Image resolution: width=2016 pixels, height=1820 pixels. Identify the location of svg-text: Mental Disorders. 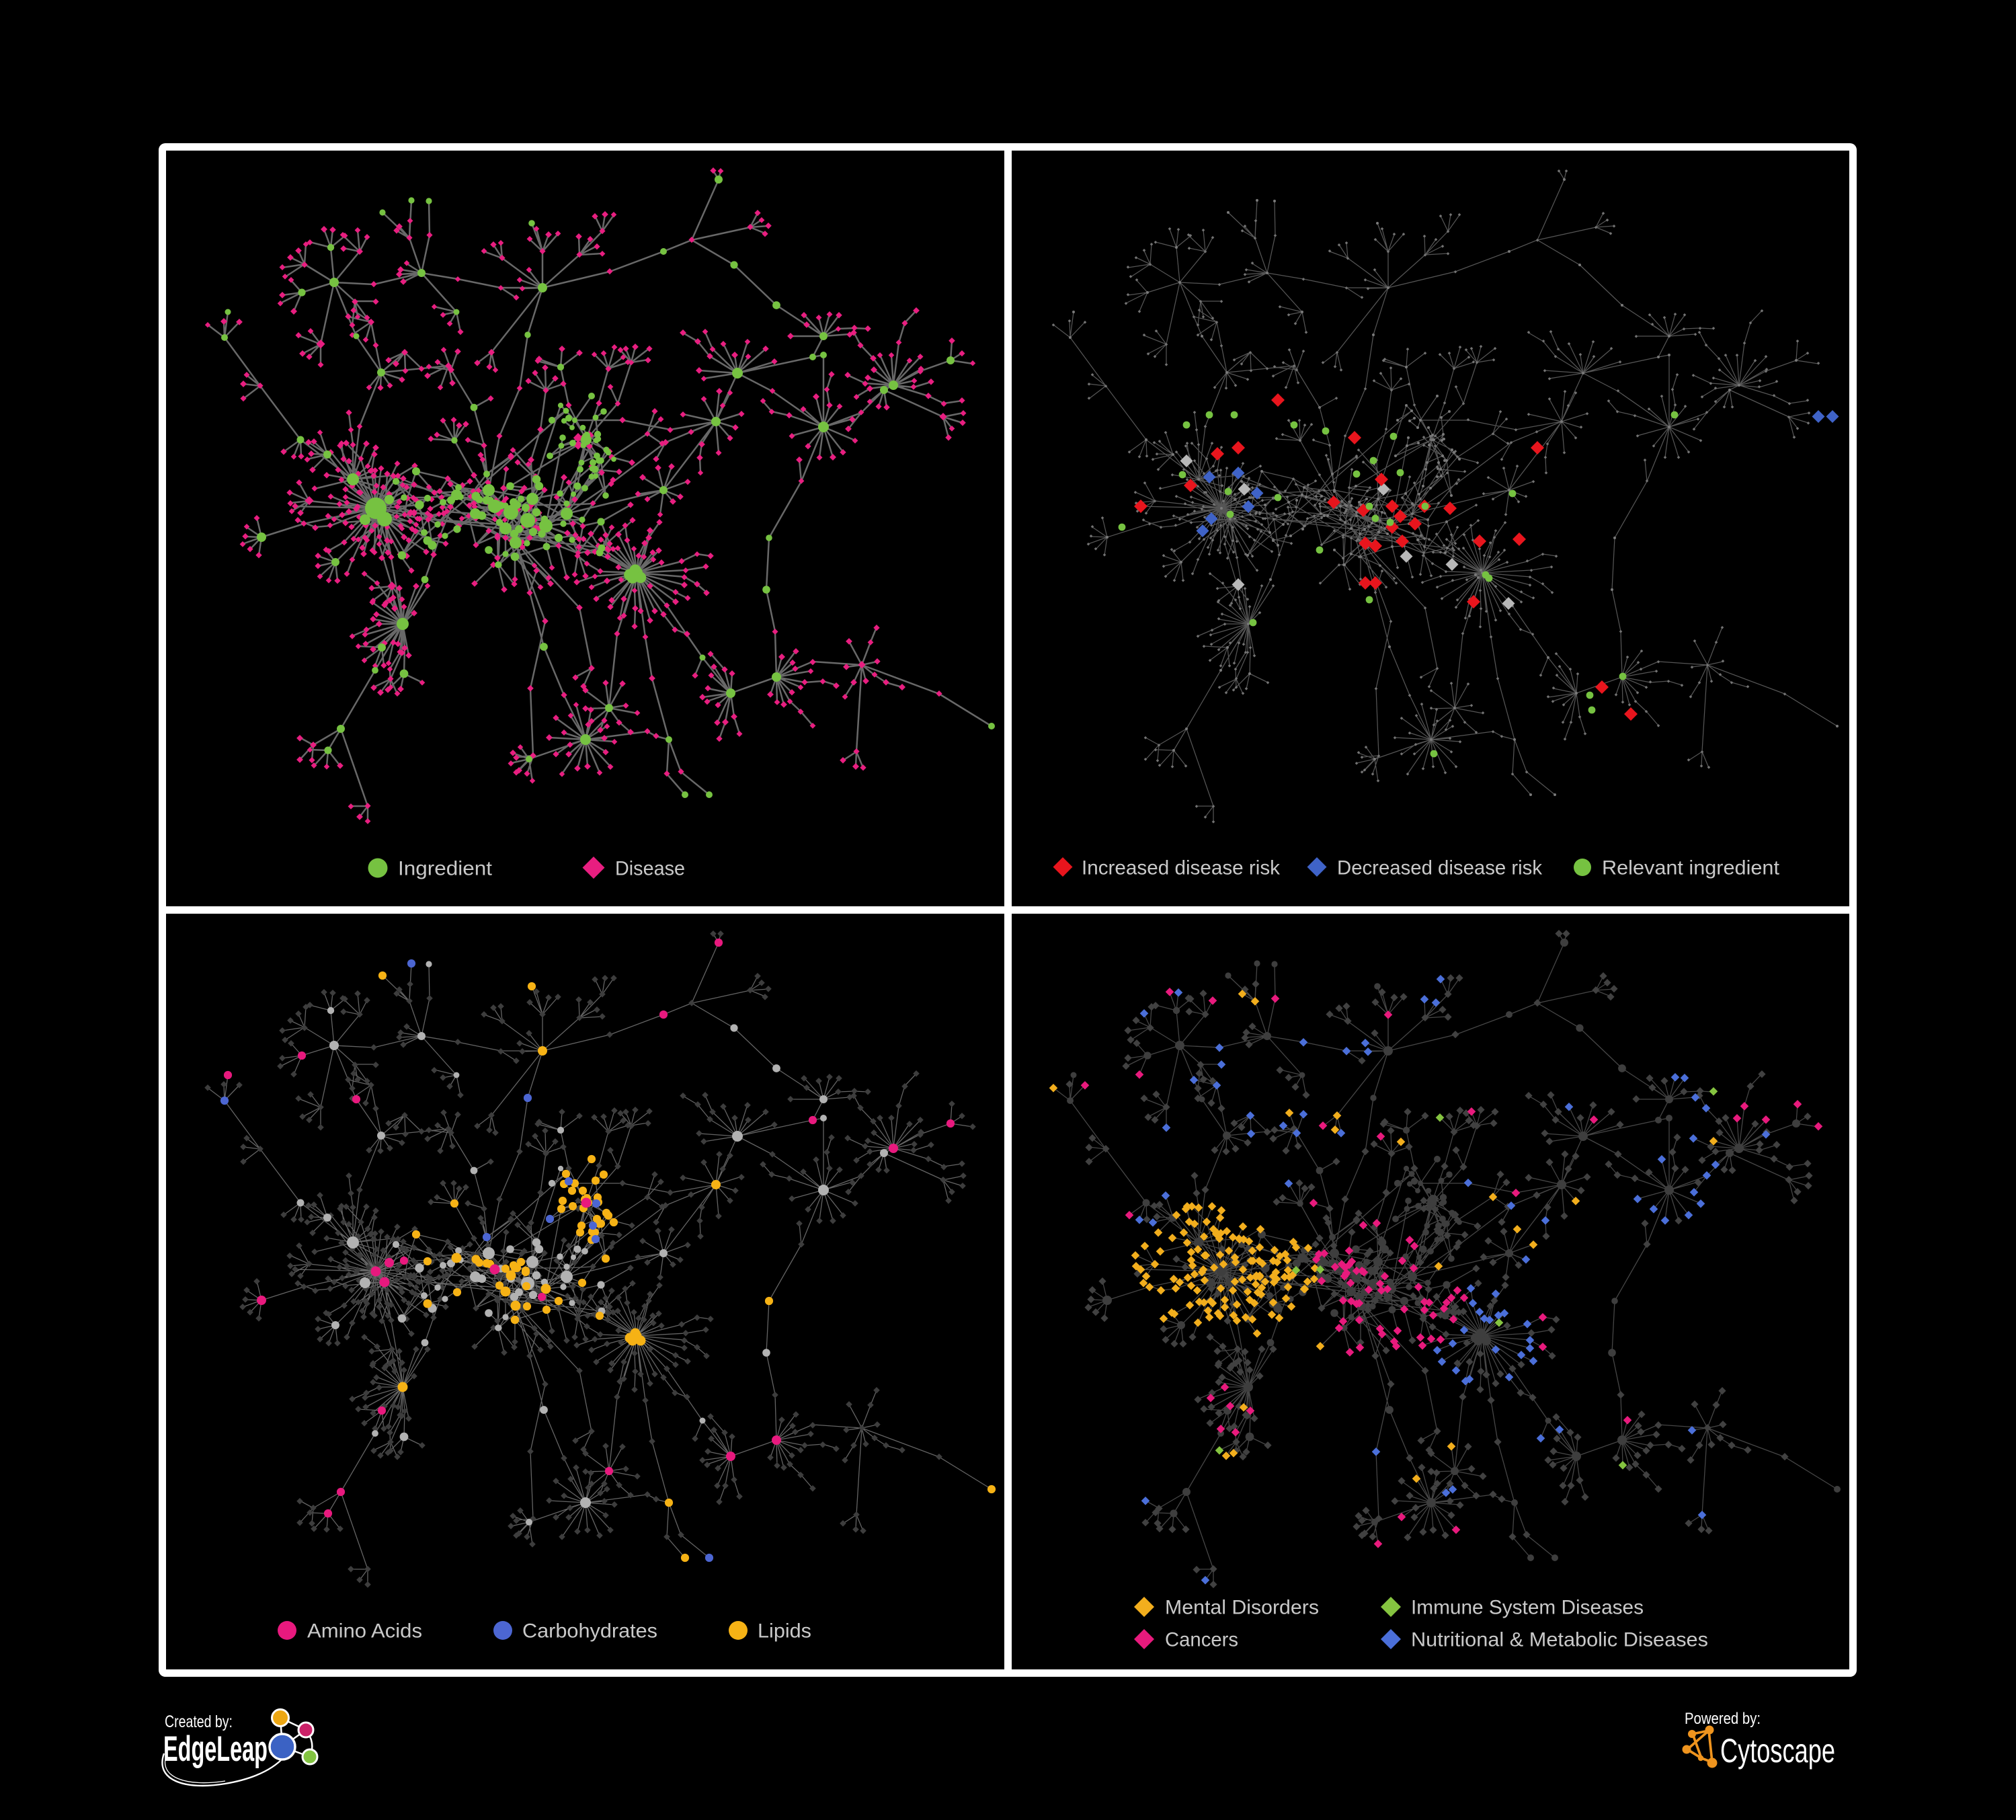
(1242, 1608).